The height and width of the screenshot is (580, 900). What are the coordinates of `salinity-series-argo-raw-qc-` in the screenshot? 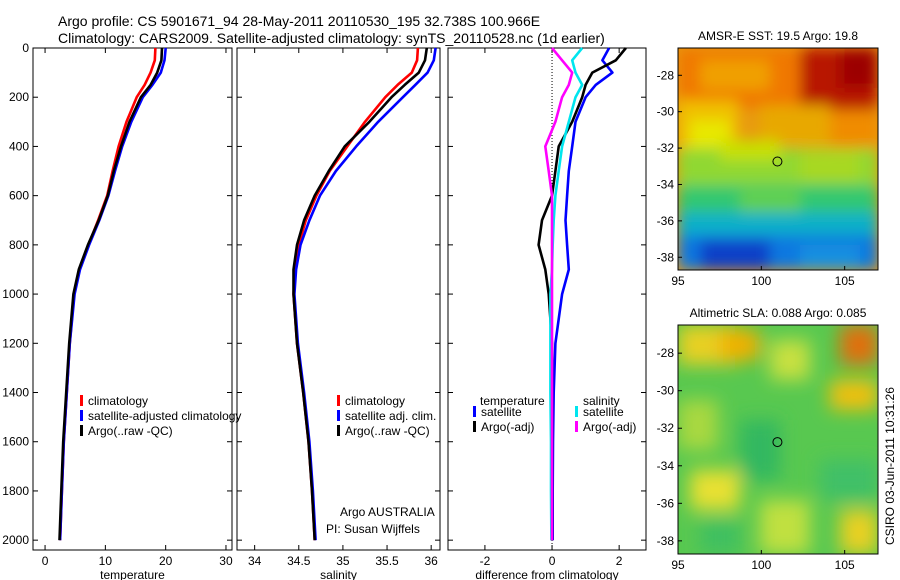 It's located at (360, 294).